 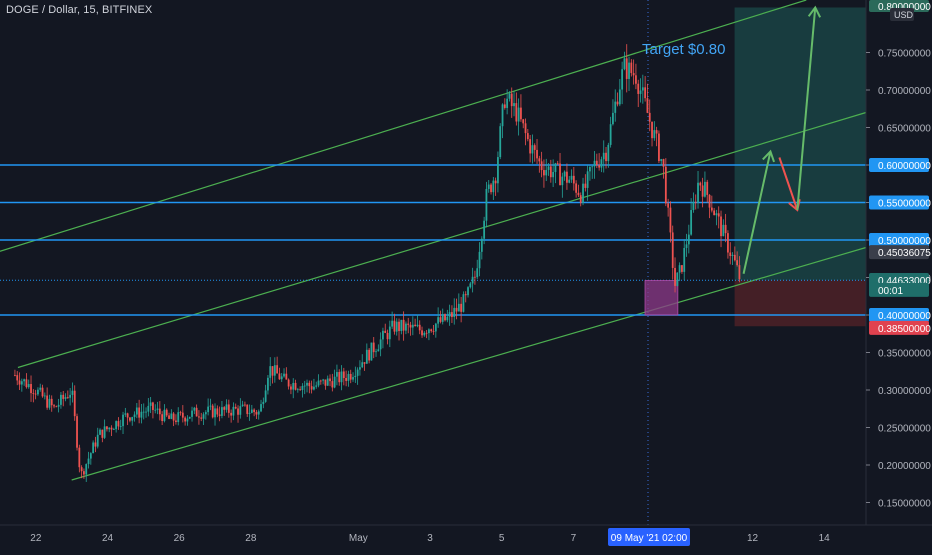 I want to click on y-tick-label: 0.65000000, so click(x=904, y=129).